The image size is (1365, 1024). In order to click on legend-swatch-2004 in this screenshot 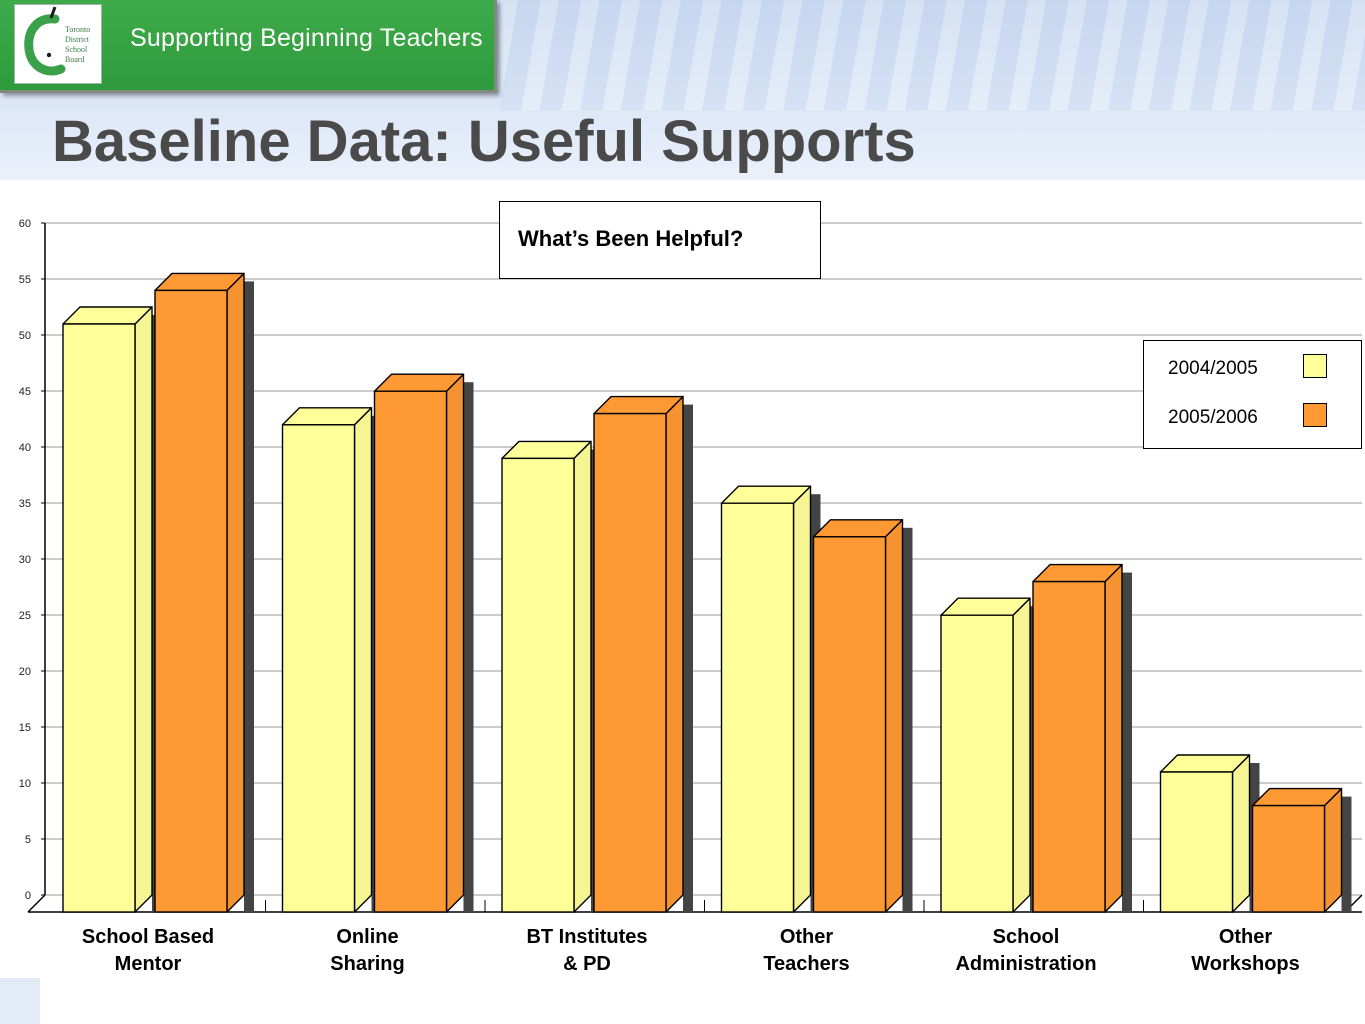, I will do `click(1315, 366)`.